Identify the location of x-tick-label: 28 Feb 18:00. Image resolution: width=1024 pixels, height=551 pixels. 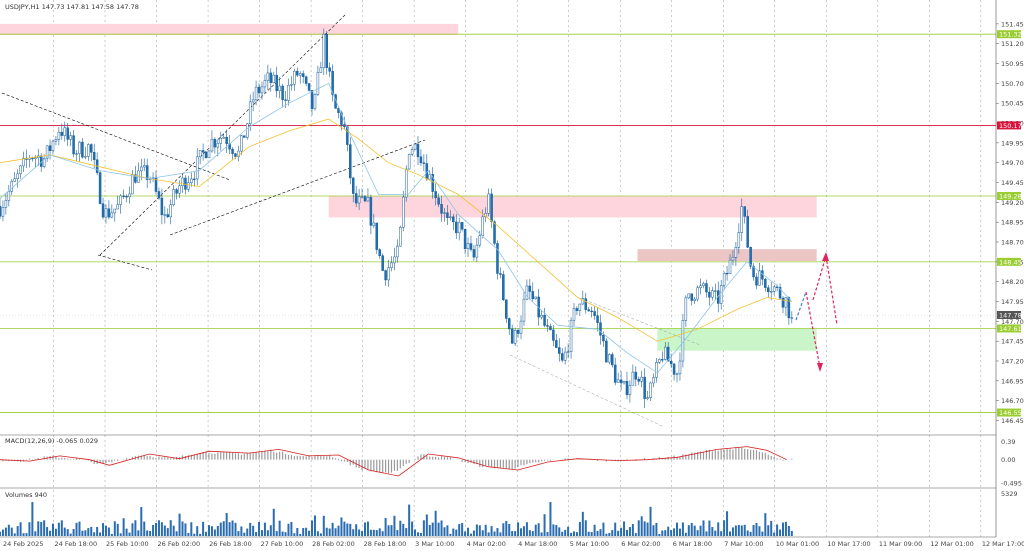
(385, 544).